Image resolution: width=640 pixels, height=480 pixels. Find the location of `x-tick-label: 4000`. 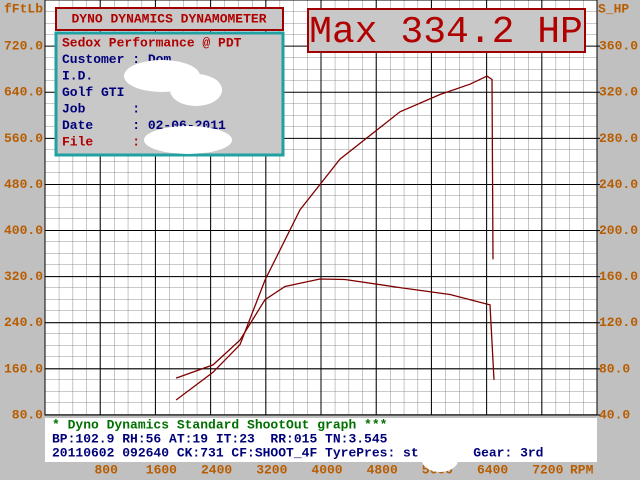

x-tick-label: 4000 is located at coordinates (326, 469).